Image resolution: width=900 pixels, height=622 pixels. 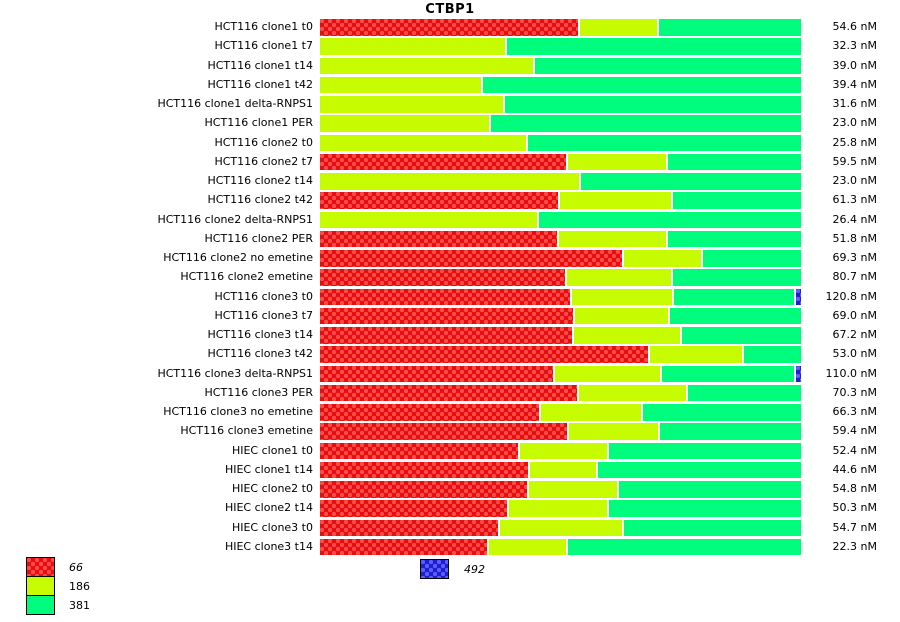 I want to click on row-value: 70.3 nM, so click(x=854, y=392).